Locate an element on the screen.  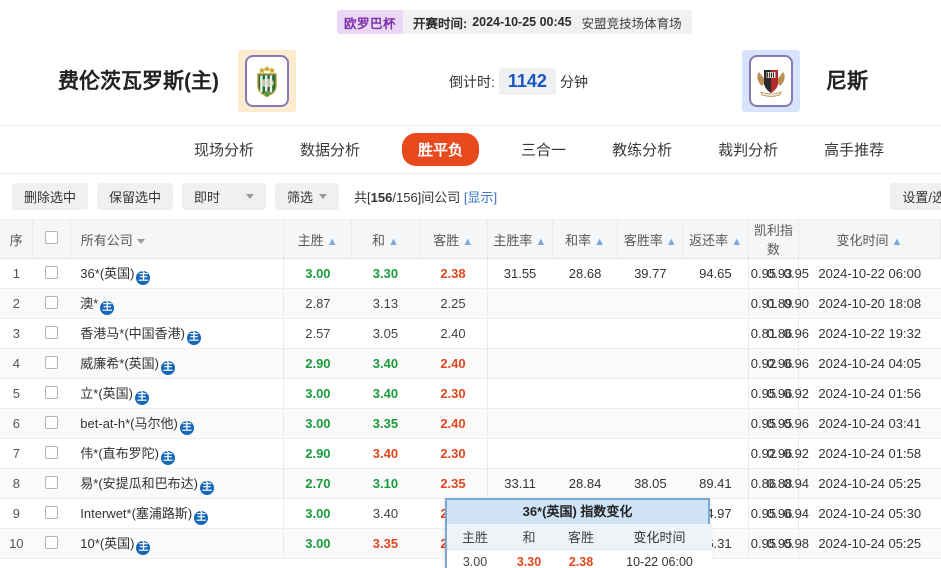
tab-data-analysis: 数据分析 is located at coordinates (330, 150).